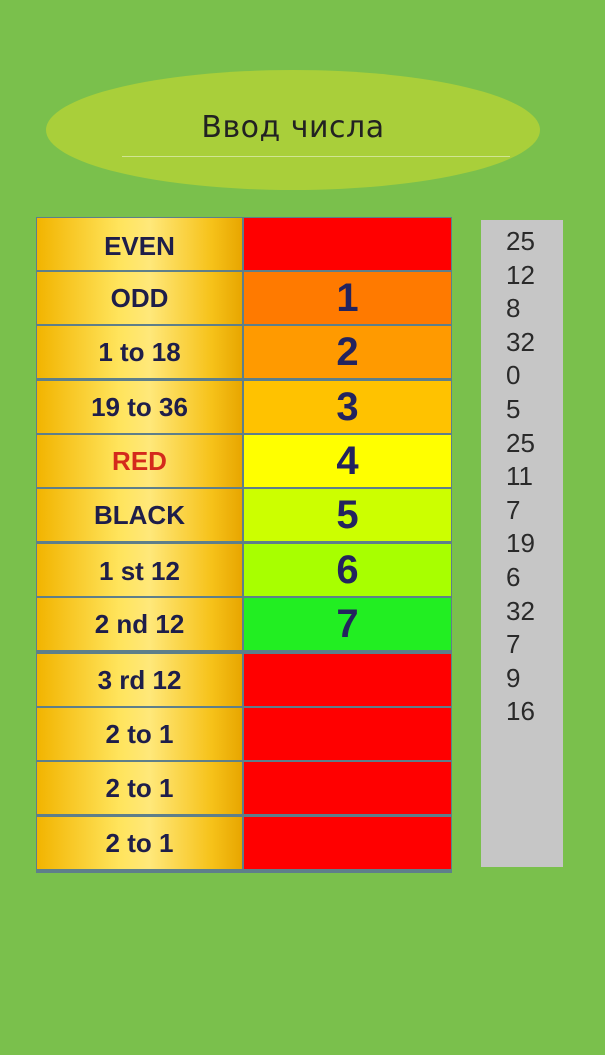 Image resolution: width=605 pixels, height=1055 pixels. What do you see at coordinates (139, 352) in the screenshot?
I see `bet-option-label: 1 to 18` at bounding box center [139, 352].